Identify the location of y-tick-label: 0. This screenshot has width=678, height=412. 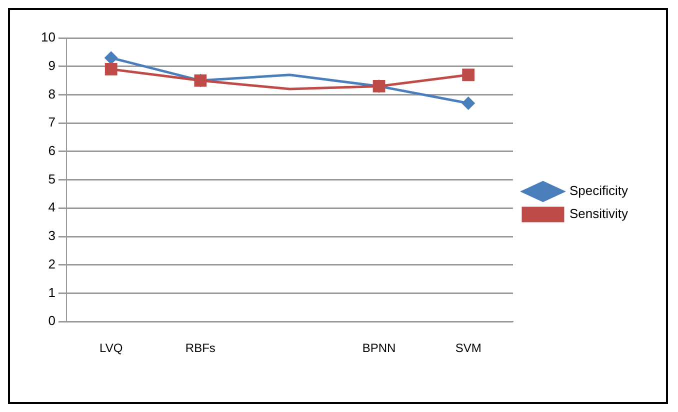
(52, 320).